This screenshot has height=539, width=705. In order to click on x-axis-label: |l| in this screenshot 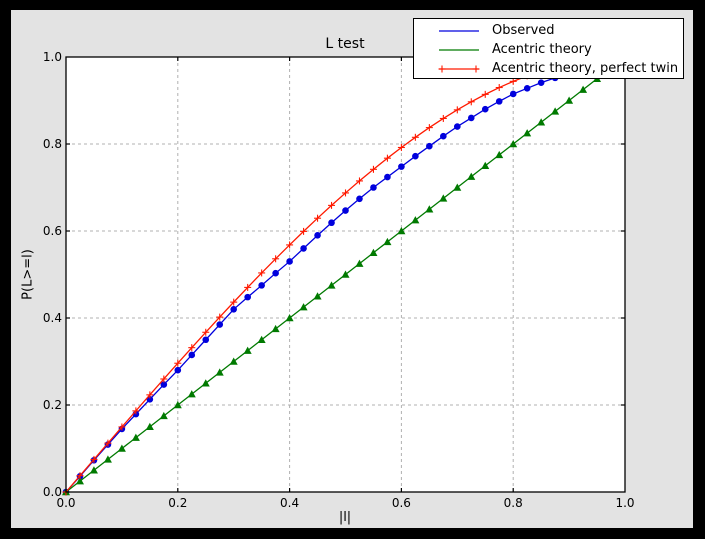, I will do `click(345, 517)`.